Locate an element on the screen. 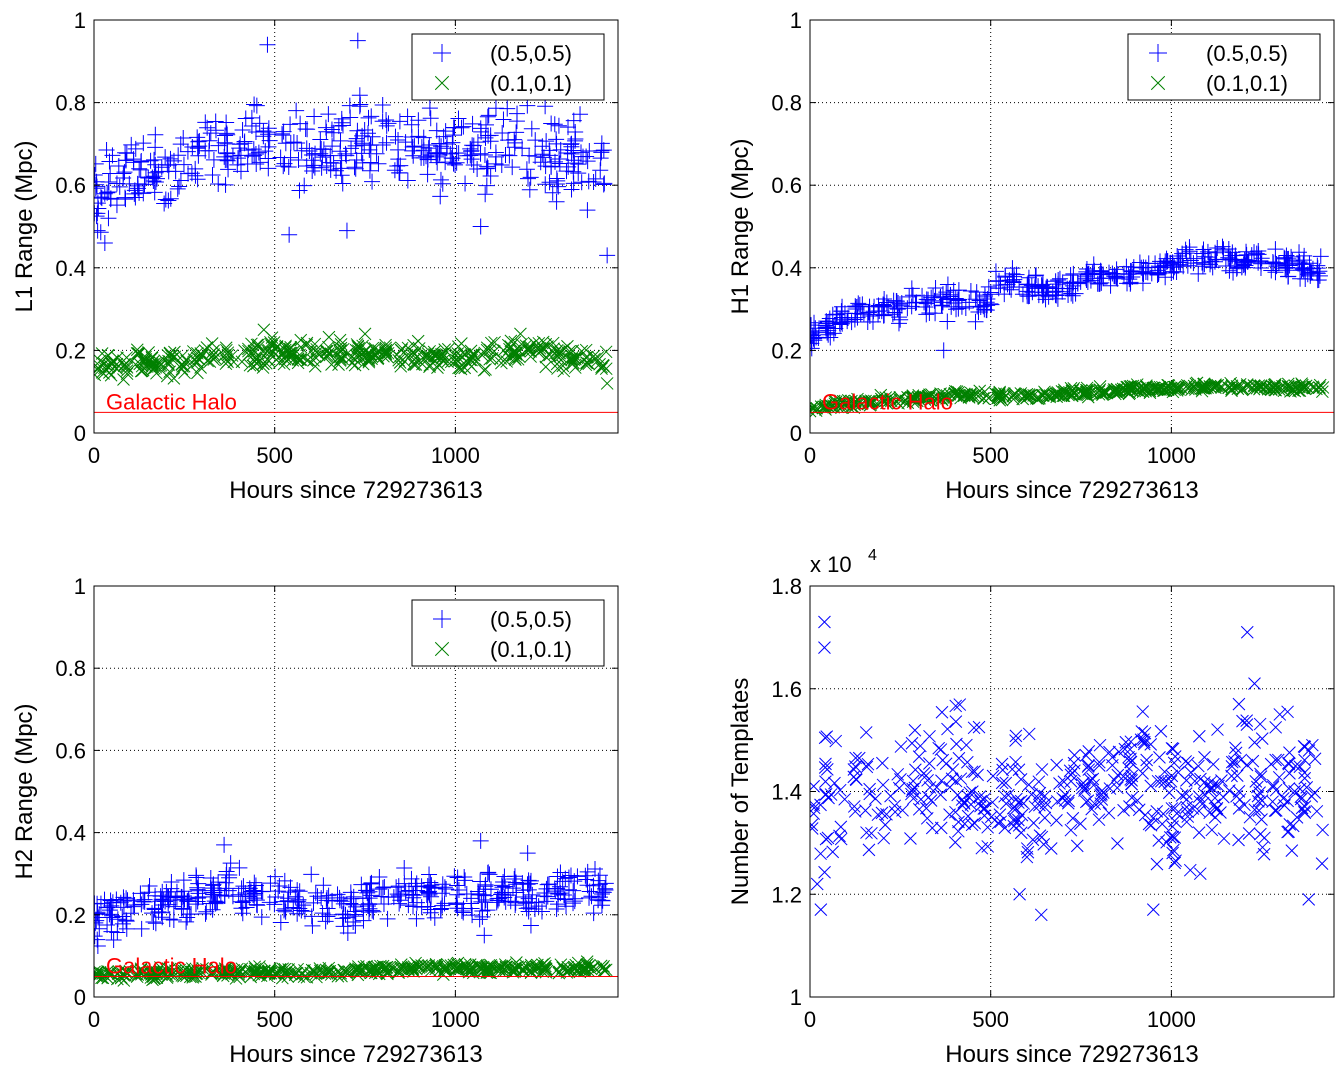 The image size is (1337, 1086). y-tick-label: 0.8 is located at coordinates (70, 103).